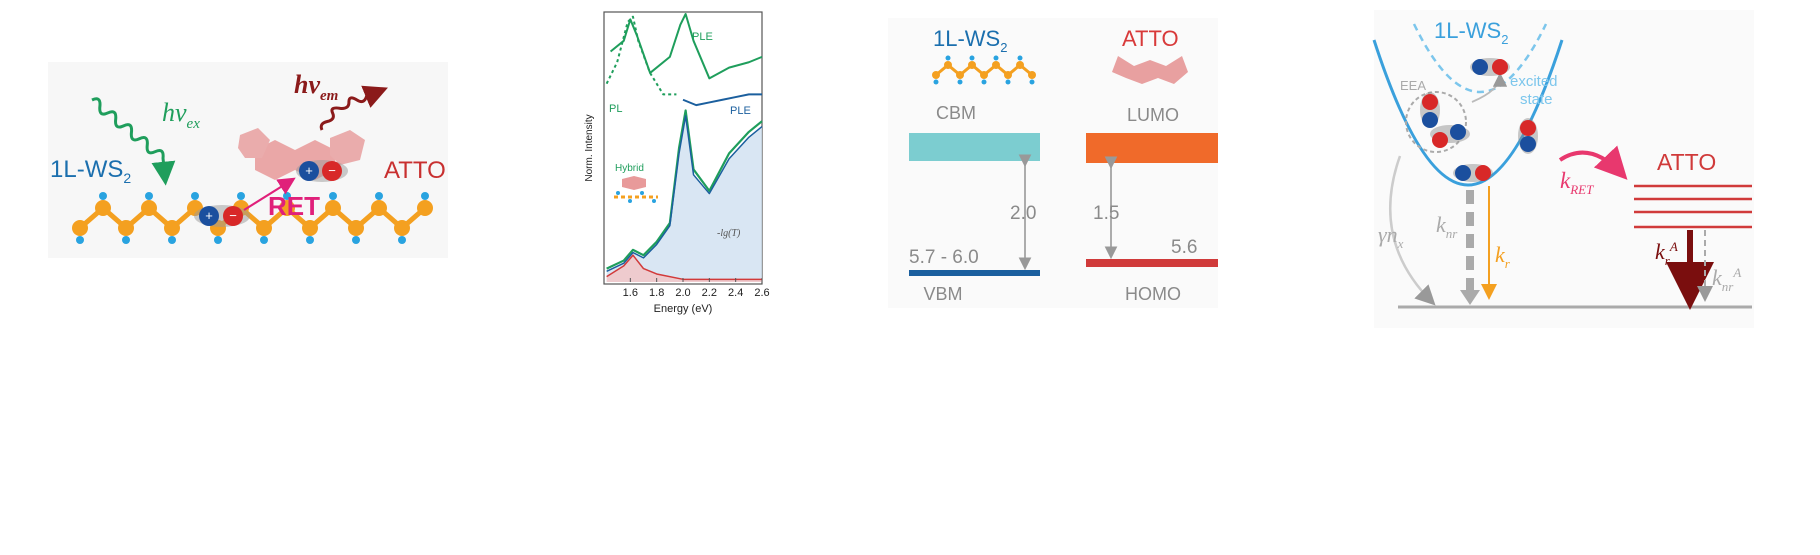  What do you see at coordinates (90, 171) in the screenshot?
I see `panel-a-material-label: 1L-WS2` at bounding box center [90, 171].